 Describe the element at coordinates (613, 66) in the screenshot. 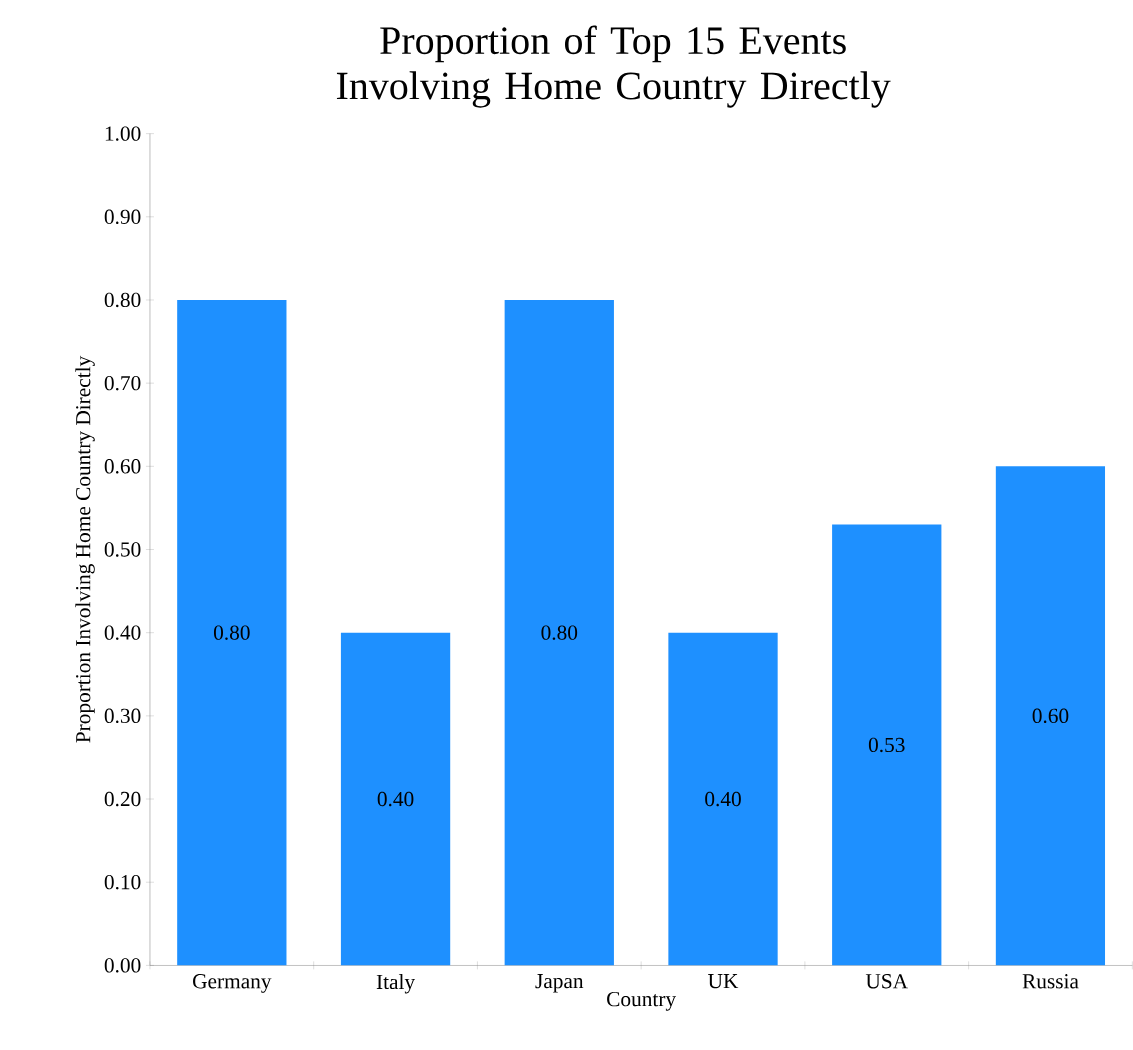

I see `chart-title: Proportion of Top 15 Events Involving Home Country Directly` at that location.